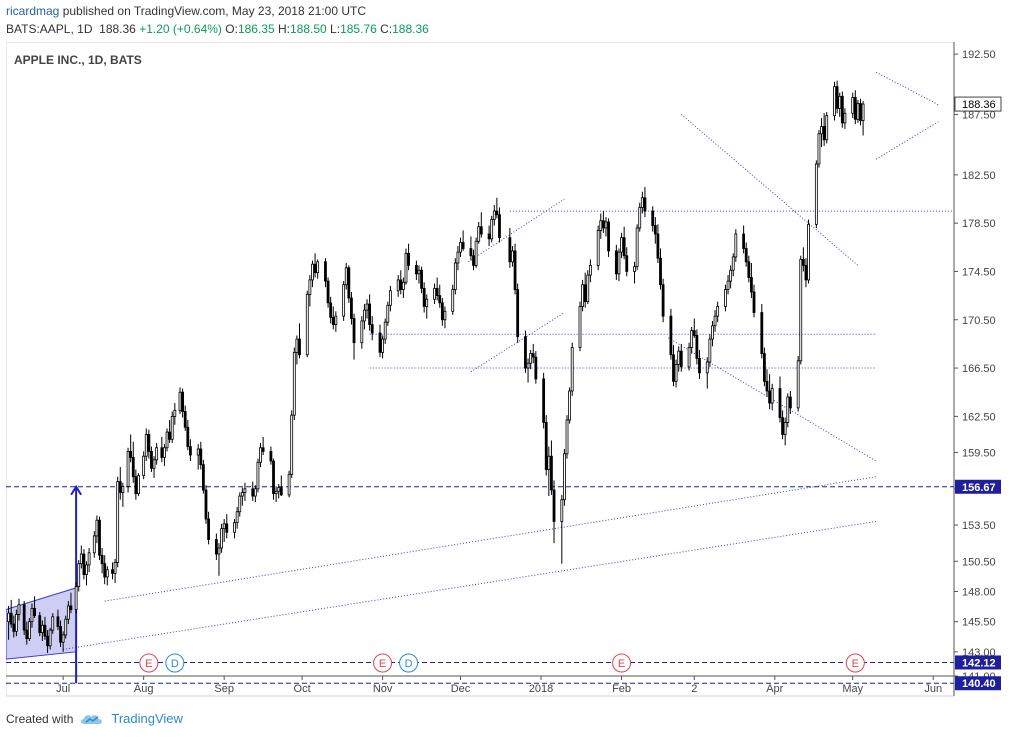 The image size is (1010, 737). What do you see at coordinates (147, 718) in the screenshot?
I see `tradingview-brand-link: TradingView` at bounding box center [147, 718].